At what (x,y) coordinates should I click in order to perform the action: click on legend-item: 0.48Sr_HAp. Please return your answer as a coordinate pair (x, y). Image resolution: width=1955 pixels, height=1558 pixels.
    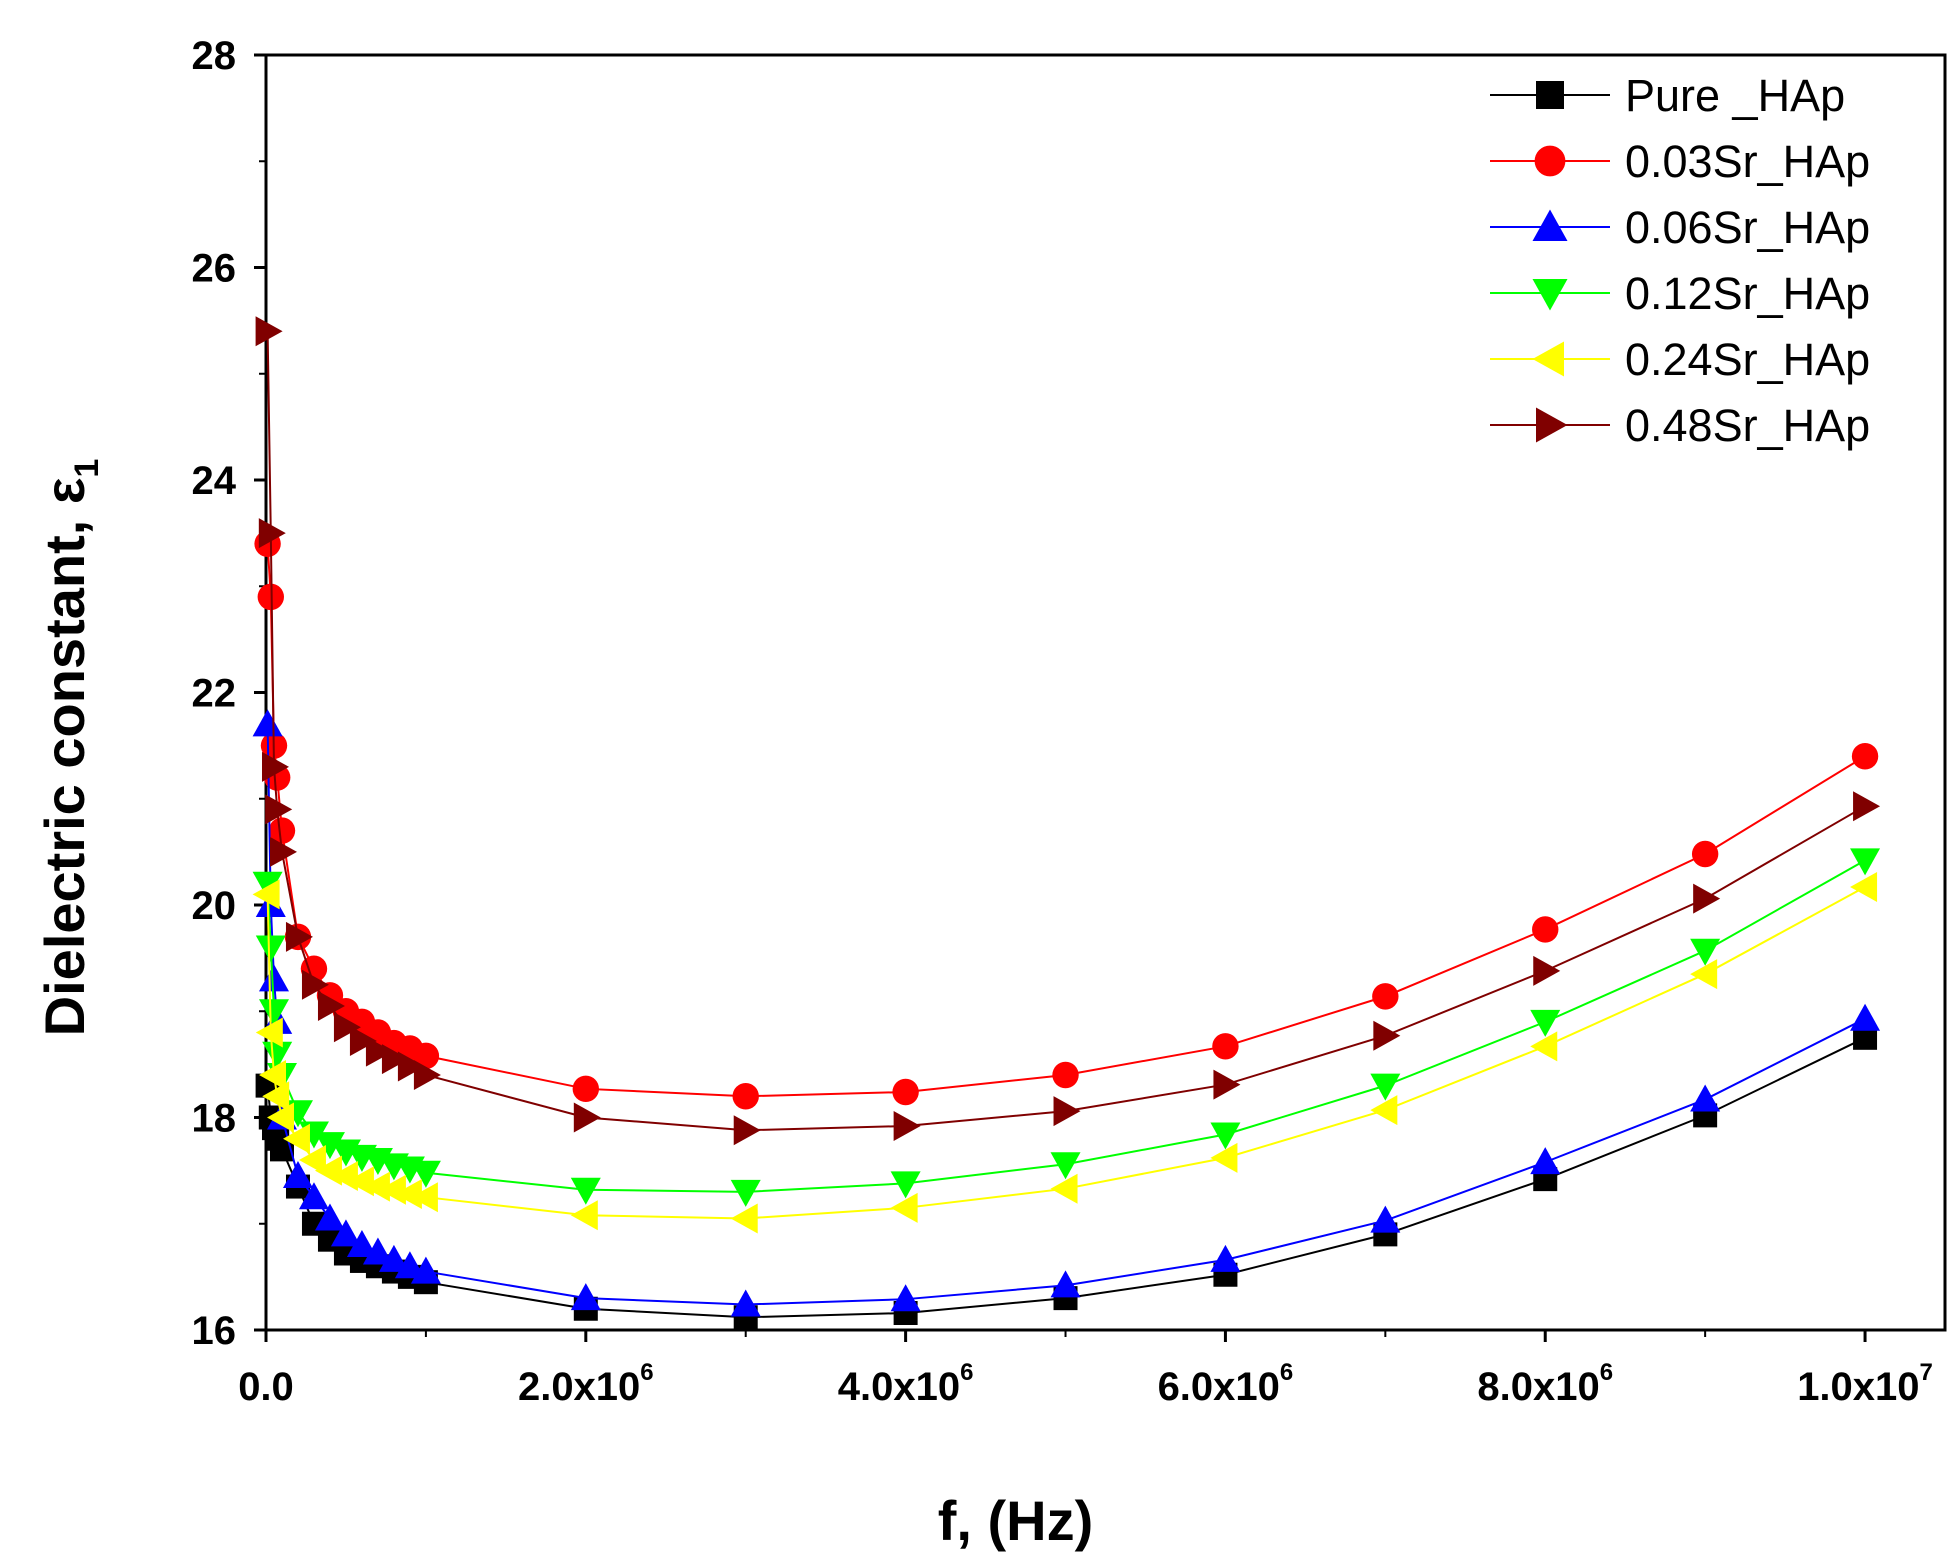
    Looking at the image, I should click on (1680, 425).